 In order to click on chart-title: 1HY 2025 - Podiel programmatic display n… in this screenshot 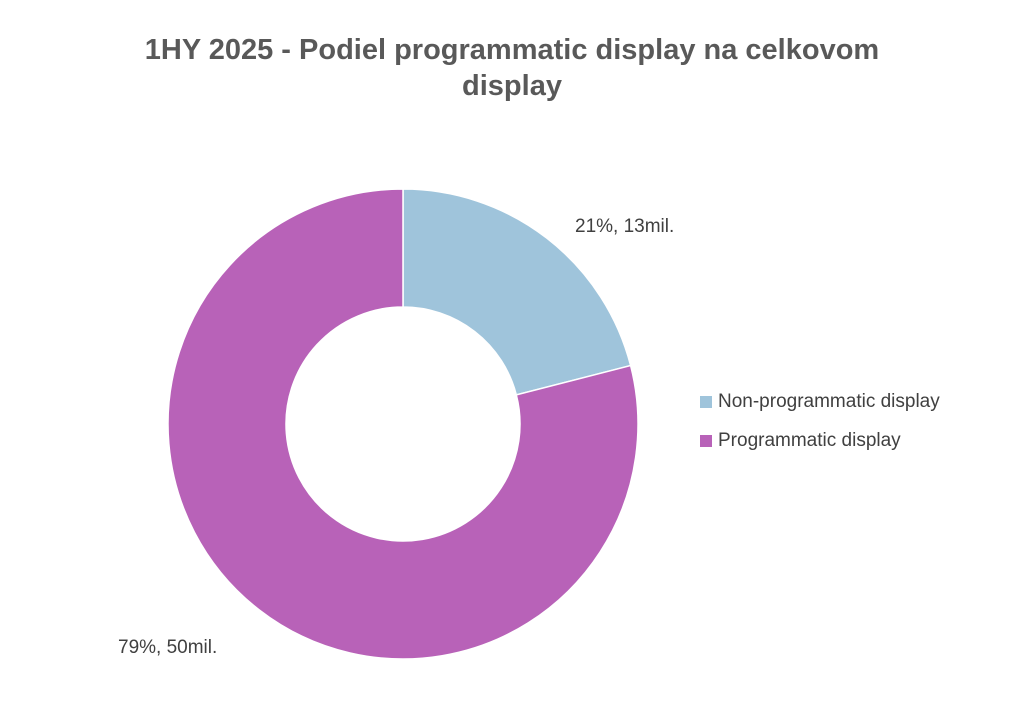, I will do `click(512, 68)`.